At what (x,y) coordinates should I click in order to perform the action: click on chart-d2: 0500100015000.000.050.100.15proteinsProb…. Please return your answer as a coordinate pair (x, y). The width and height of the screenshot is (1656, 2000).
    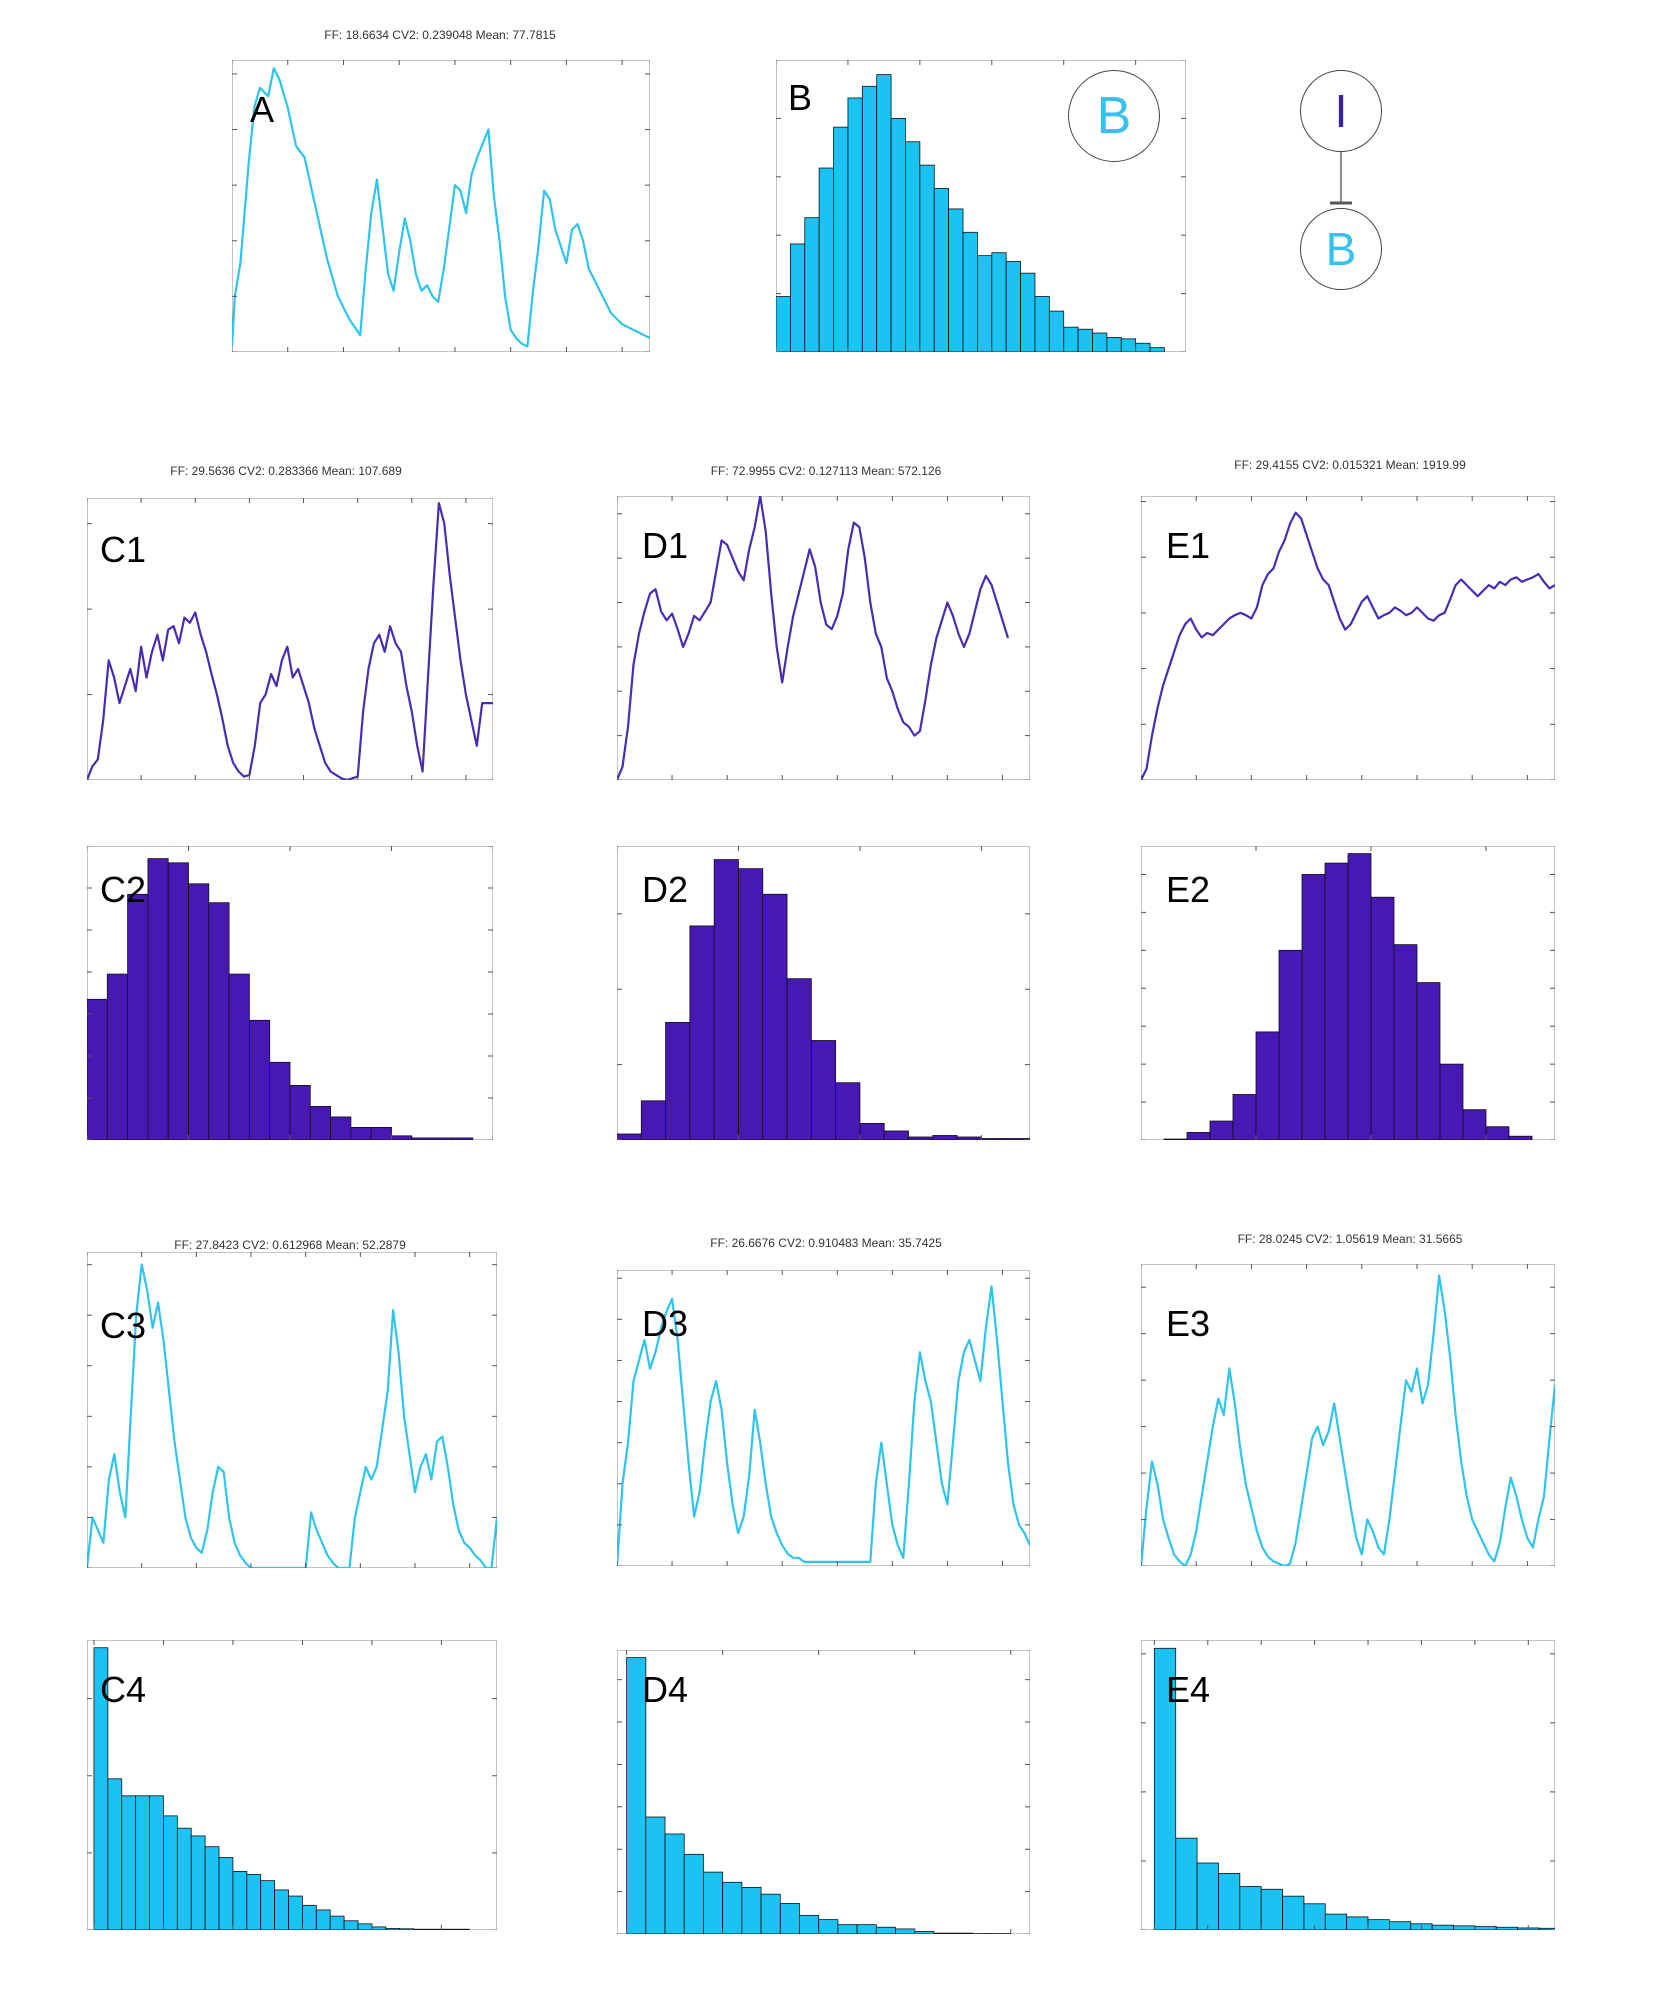
    Looking at the image, I should click on (823, 993).